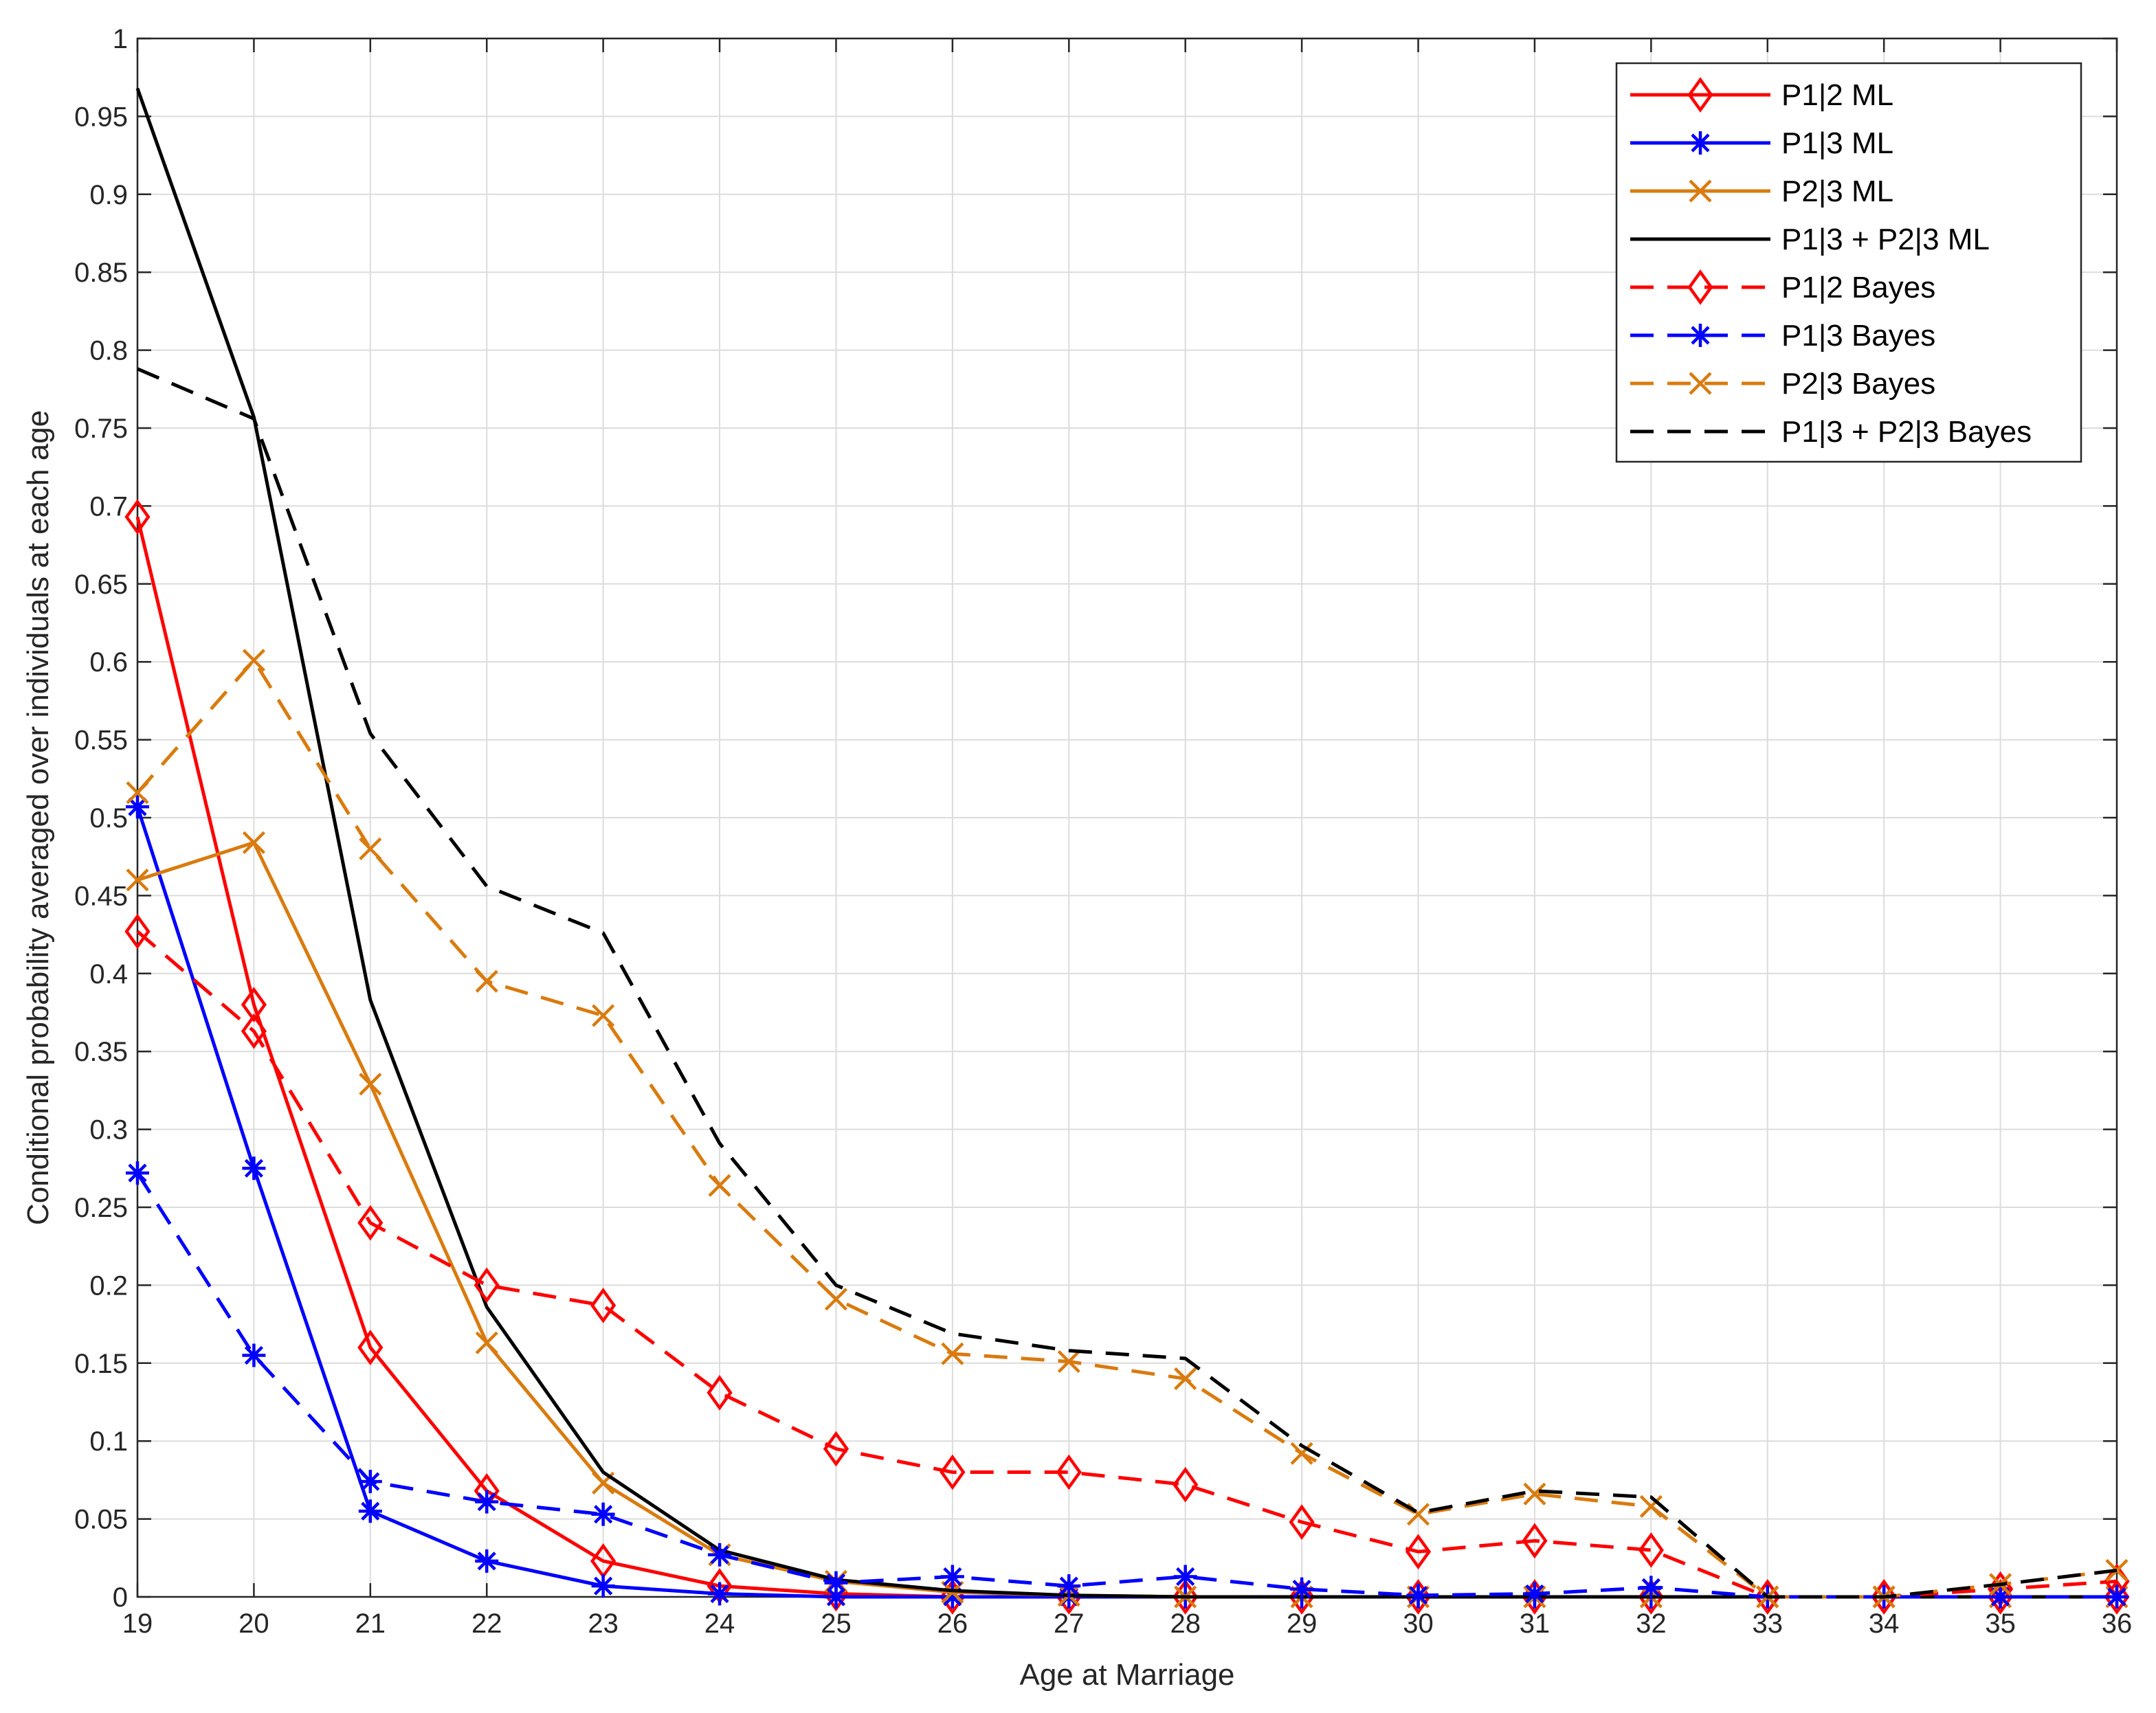  What do you see at coordinates (1858, 287) in the screenshot?
I see `legend-label: P1|2 Bayes` at bounding box center [1858, 287].